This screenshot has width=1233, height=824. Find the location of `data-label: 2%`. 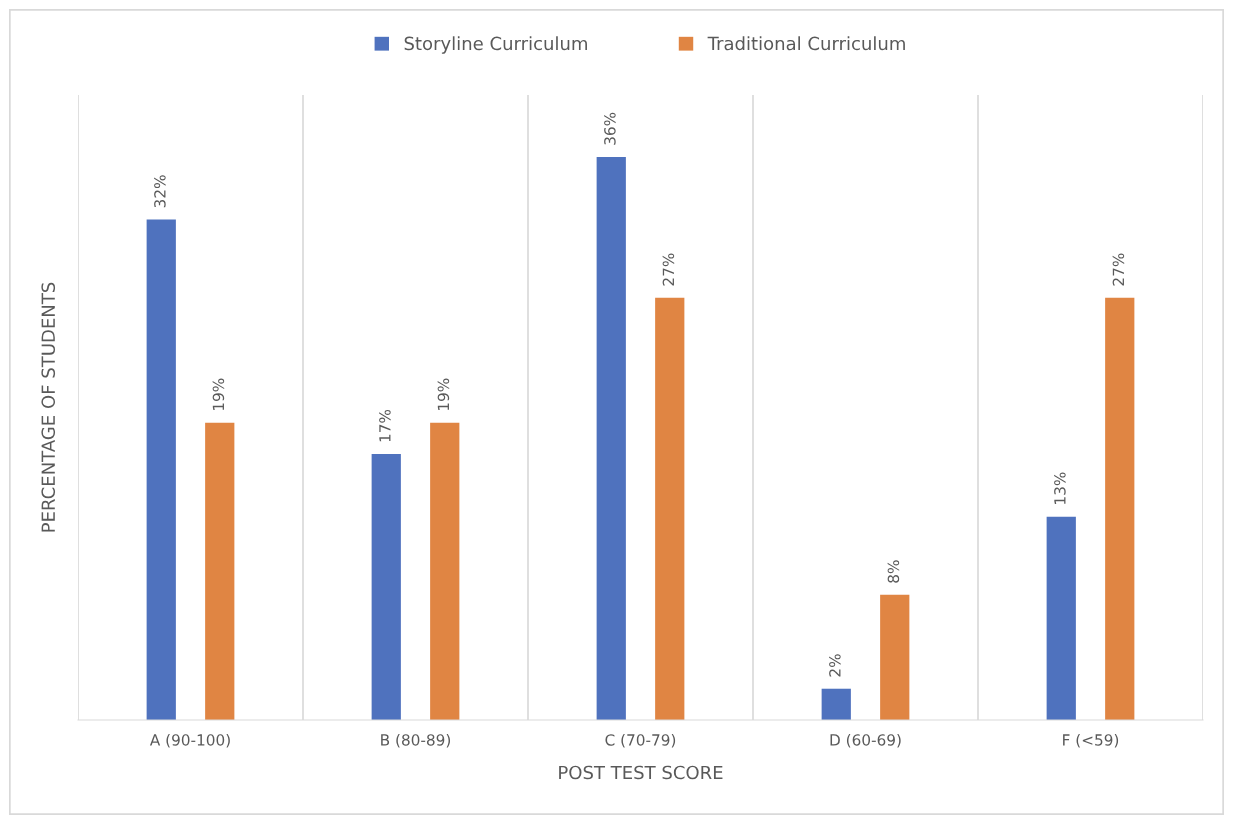

data-label: 2% is located at coordinates (835, 665).